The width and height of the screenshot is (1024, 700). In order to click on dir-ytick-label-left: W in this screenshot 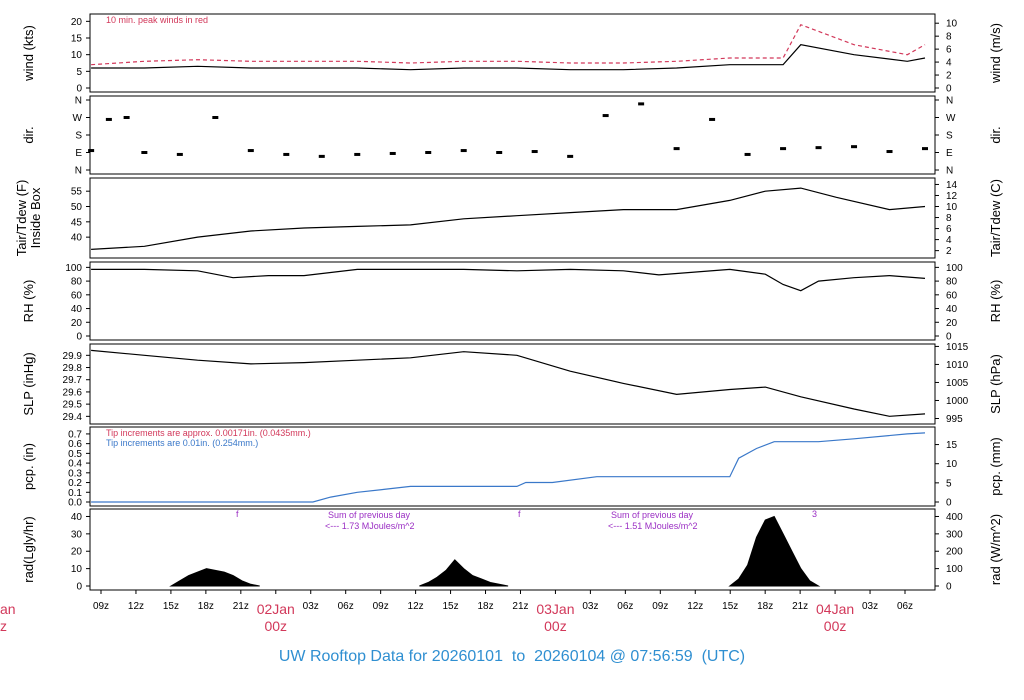, I will do `click(78, 118)`.